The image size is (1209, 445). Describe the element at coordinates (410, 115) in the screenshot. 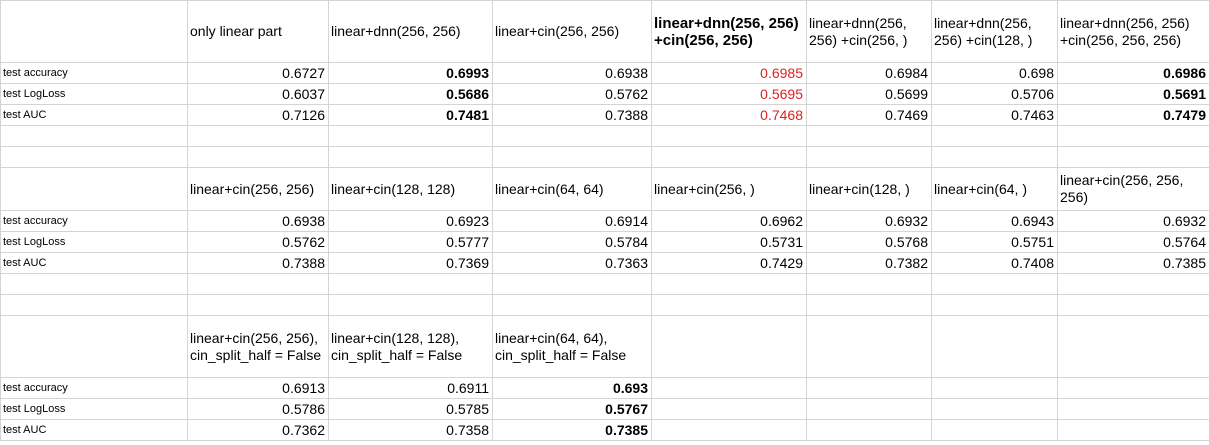

I see `value-cell: 0.7481` at that location.